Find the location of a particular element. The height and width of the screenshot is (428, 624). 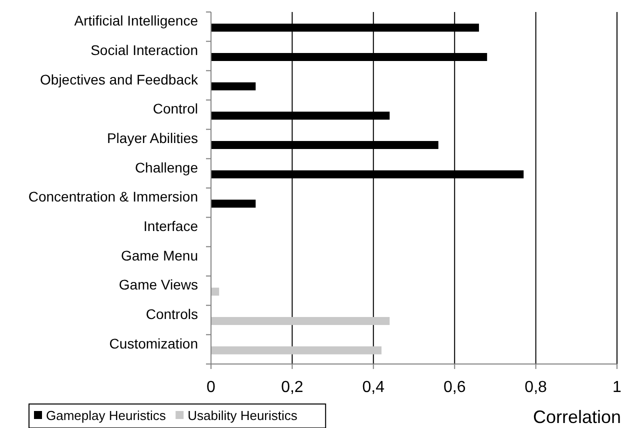

y-tick-label: Control is located at coordinates (175, 108).